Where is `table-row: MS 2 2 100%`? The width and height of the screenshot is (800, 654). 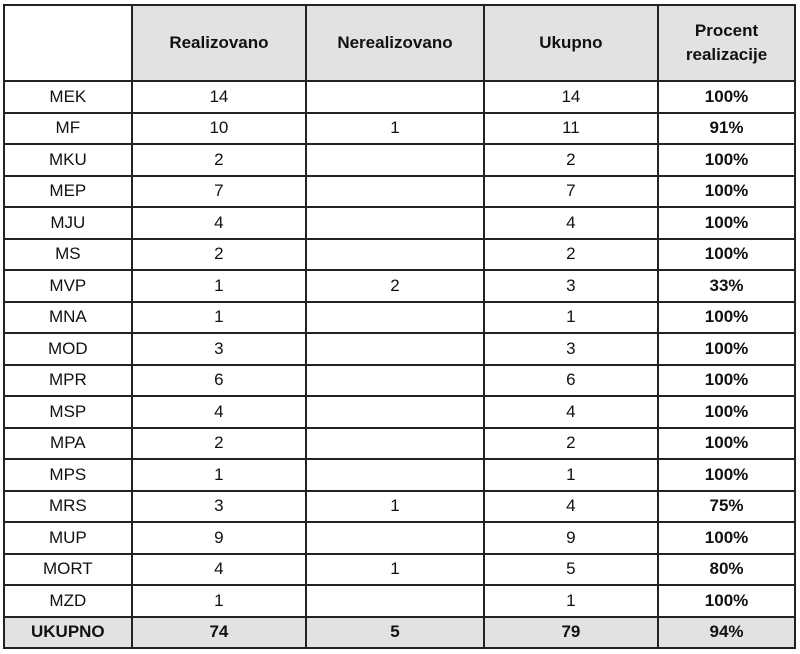
table-row: MS 2 2 100% is located at coordinates (399, 254).